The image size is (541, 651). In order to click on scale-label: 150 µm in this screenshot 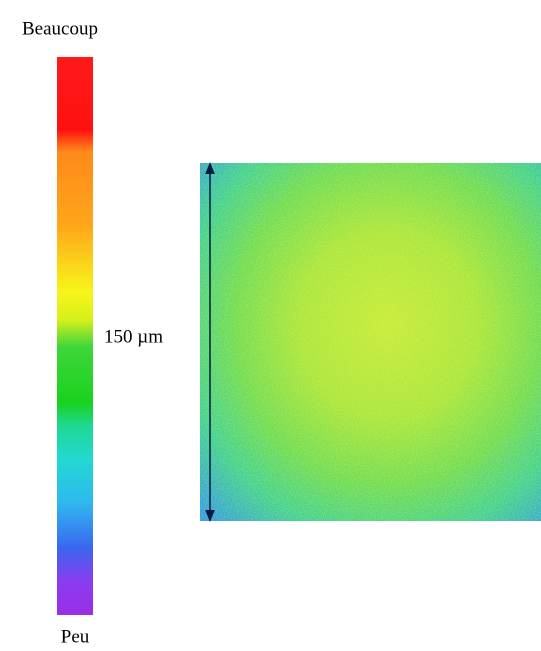, I will do `click(133, 336)`.